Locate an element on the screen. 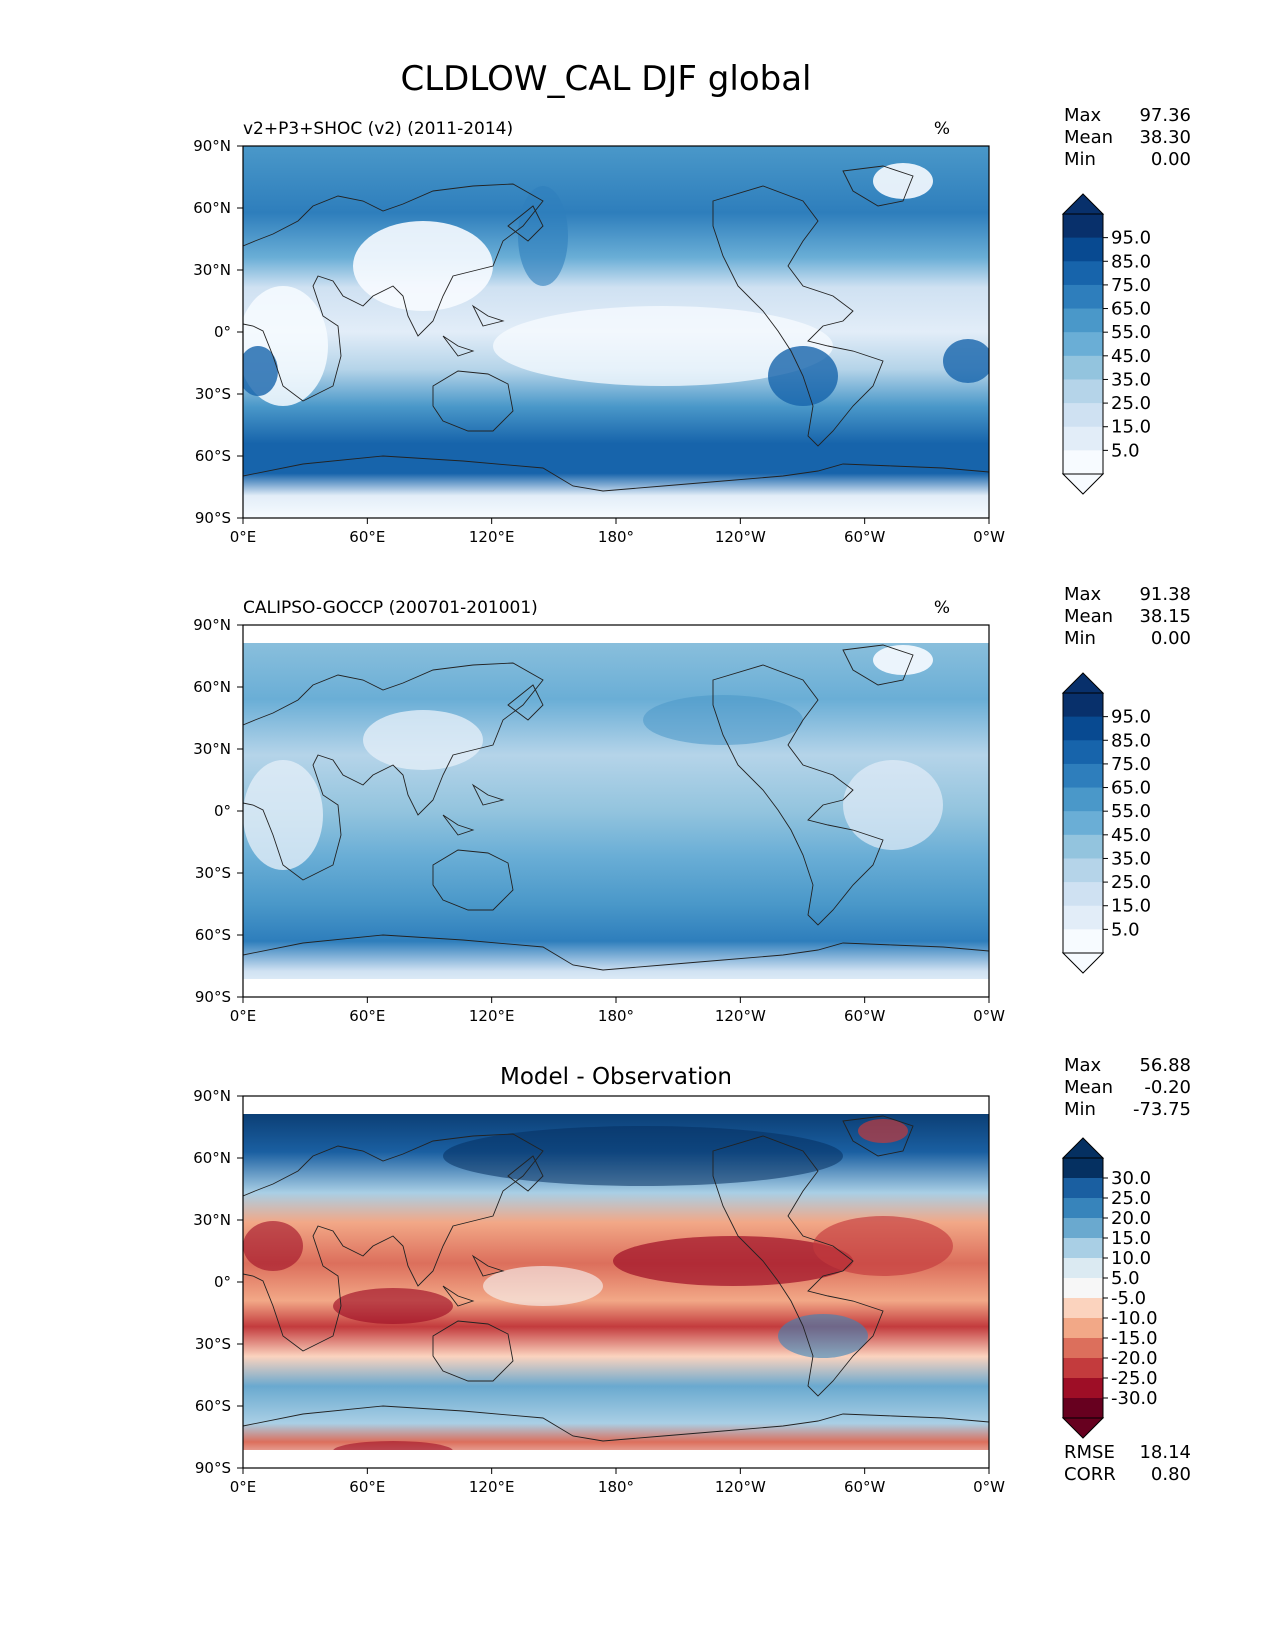 This screenshot has height=1650, width=1275. y-tick-label: 0° is located at coordinates (222, 332).